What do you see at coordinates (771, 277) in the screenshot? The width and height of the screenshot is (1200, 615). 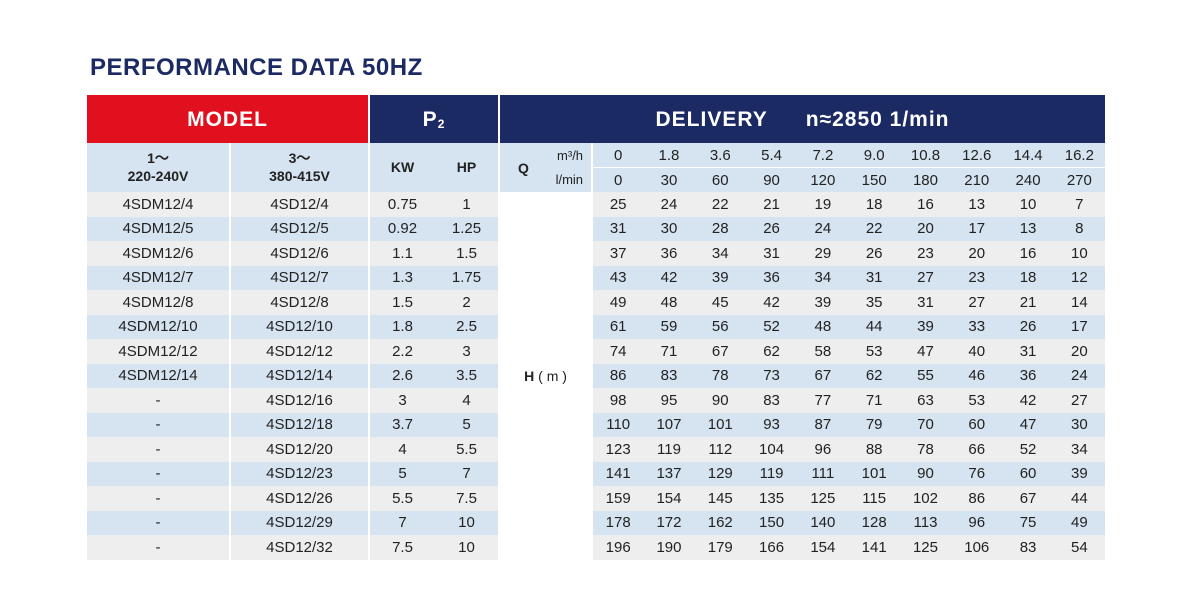 I see `head-value: 36` at bounding box center [771, 277].